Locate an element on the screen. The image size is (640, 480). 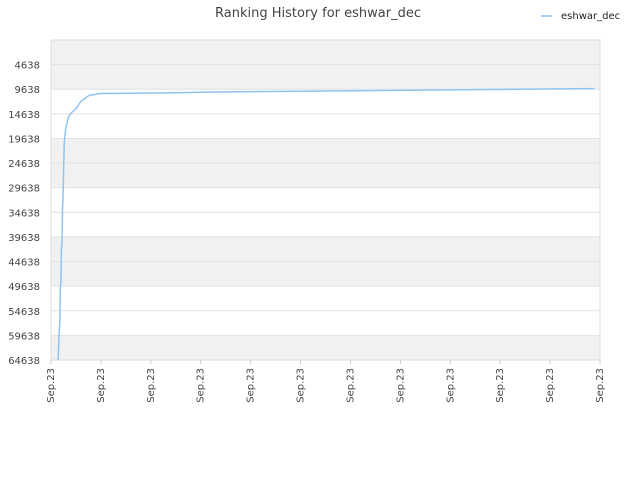
y-tick-label: 24638 is located at coordinates (24, 164).